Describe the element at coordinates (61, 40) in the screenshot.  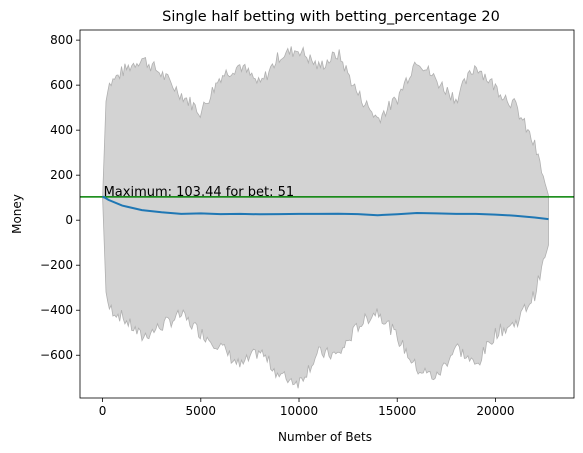
I see `y-tick-label: 800` at that location.